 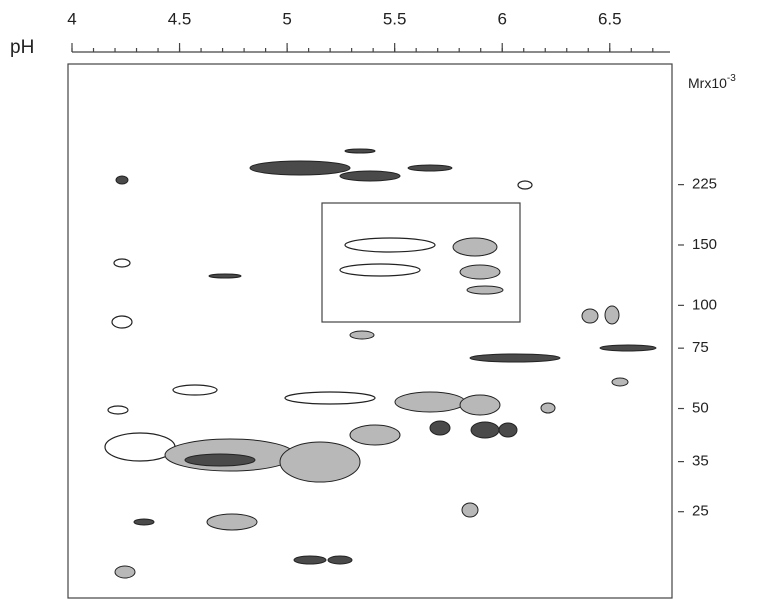 I want to click on y-tick-label: 225, so click(x=704, y=184).